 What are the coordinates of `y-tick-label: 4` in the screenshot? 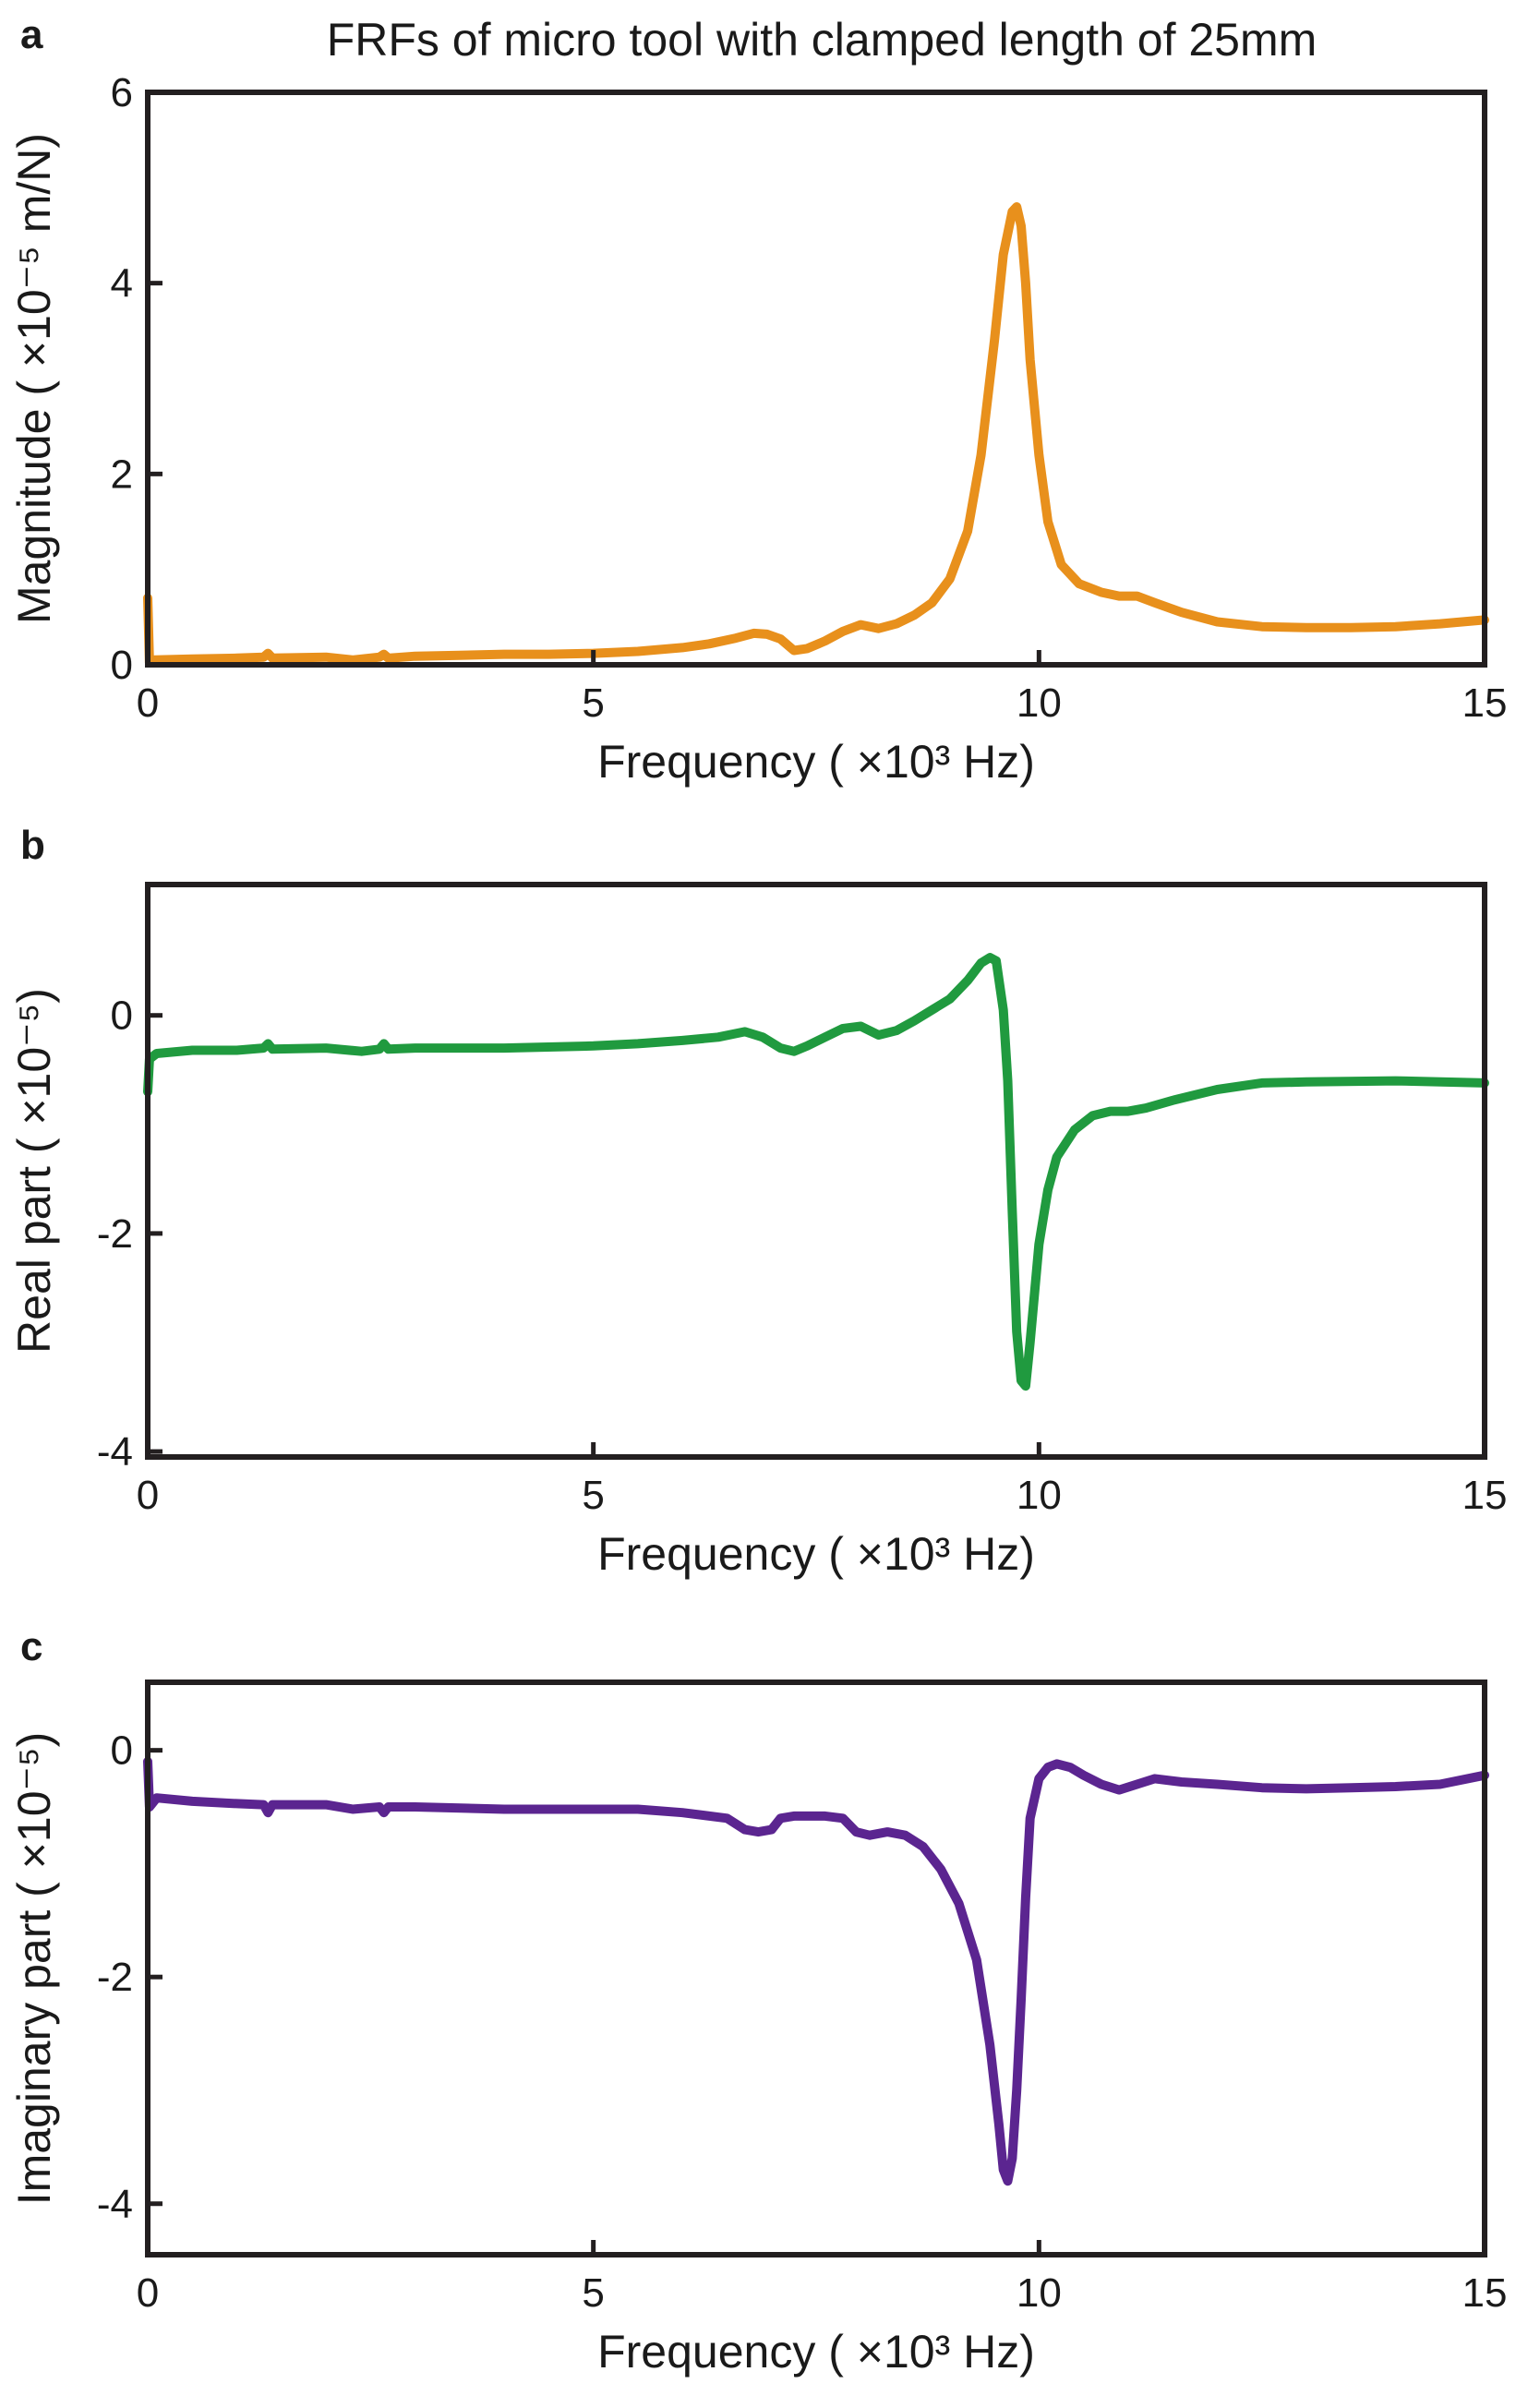 It's located at (122, 284).